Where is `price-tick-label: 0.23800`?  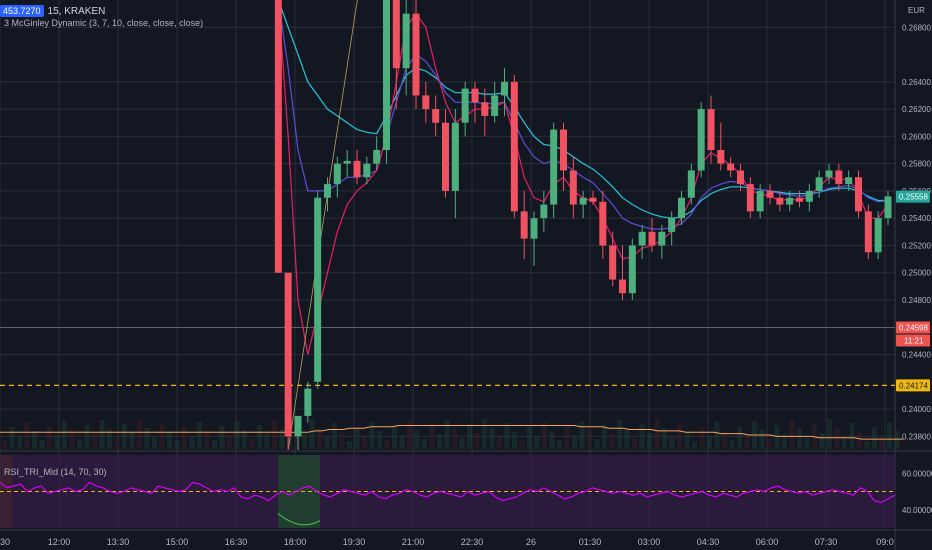
price-tick-label: 0.23800 is located at coordinates (916, 436).